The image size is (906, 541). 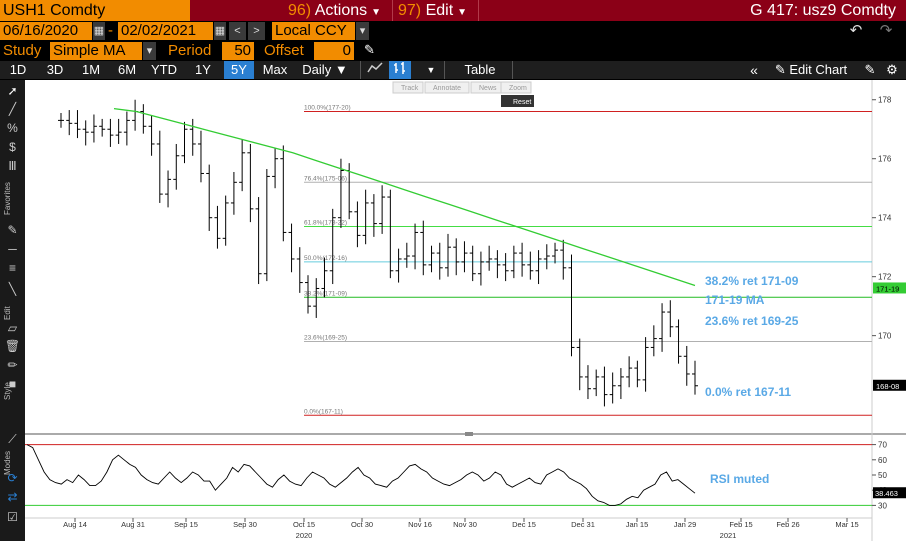 I want to click on fib-level-label: 23.6%(169-25), so click(x=325, y=338).